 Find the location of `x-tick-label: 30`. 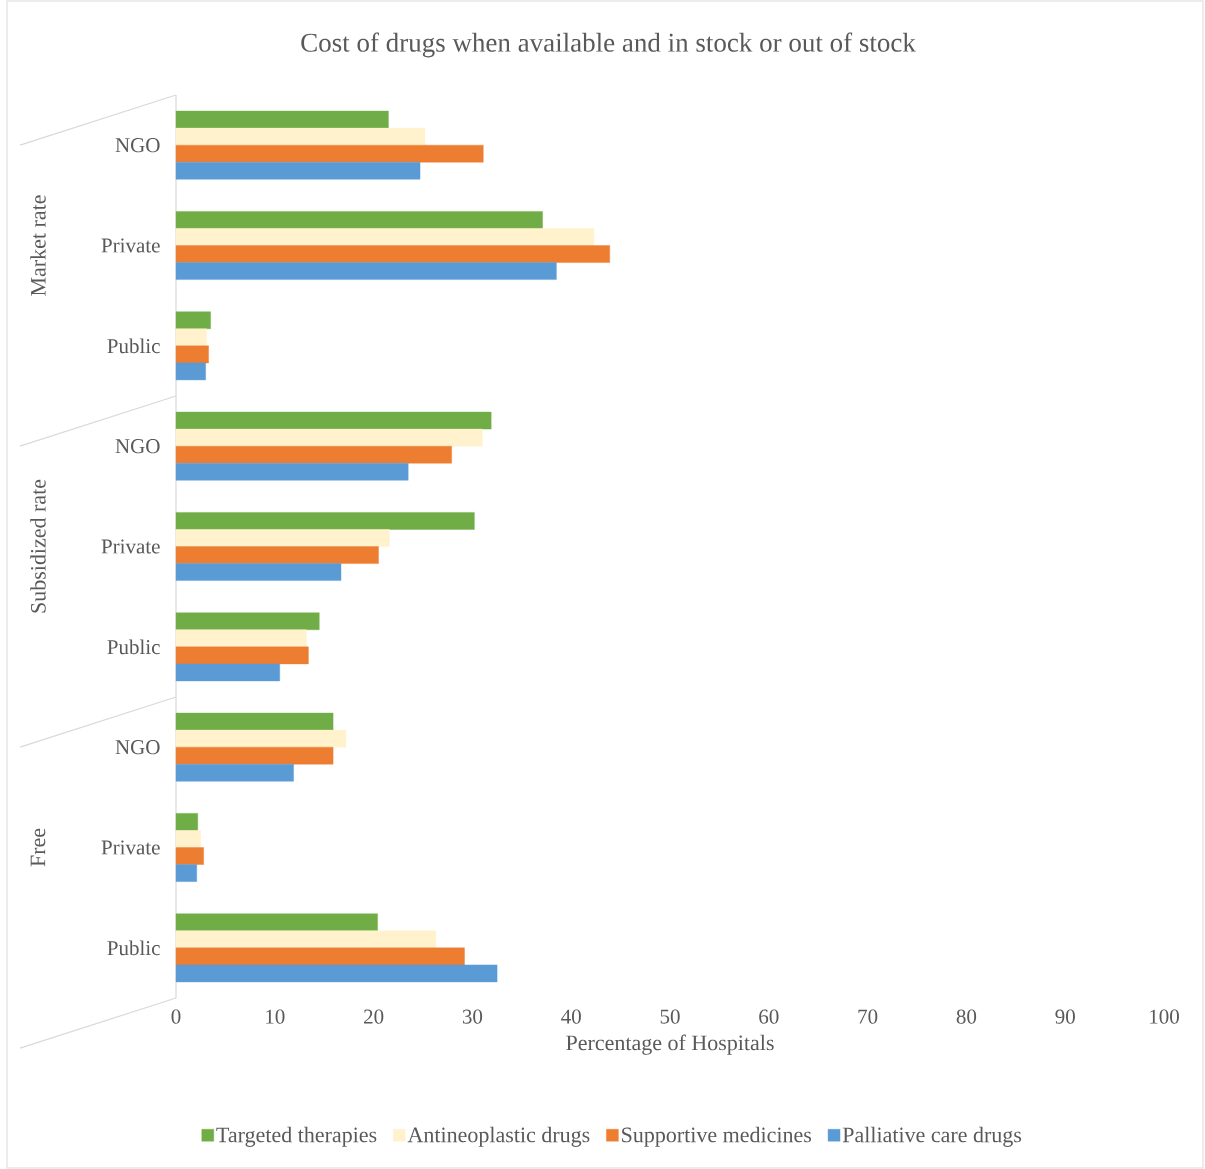

x-tick-label: 30 is located at coordinates (472, 1016).